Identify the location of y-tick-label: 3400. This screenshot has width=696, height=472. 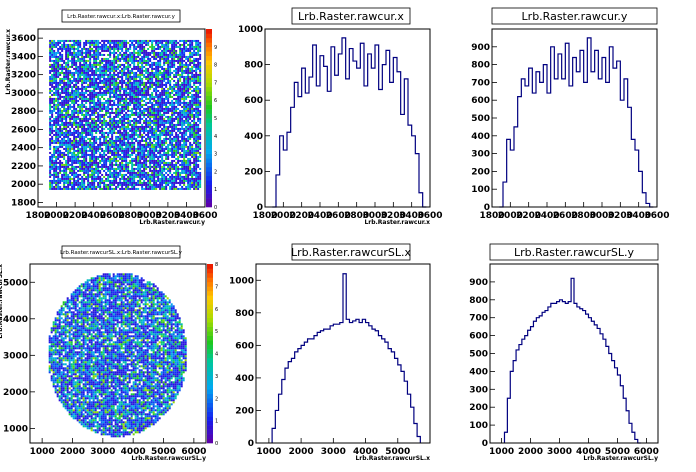
(23, 57).